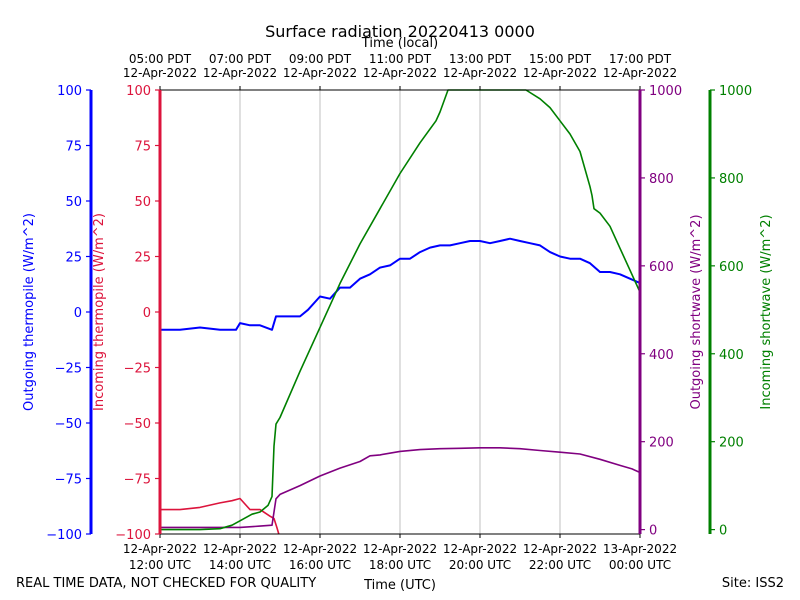  I want to click on top-tick-label-time: 17:00 PDT, so click(640, 59).